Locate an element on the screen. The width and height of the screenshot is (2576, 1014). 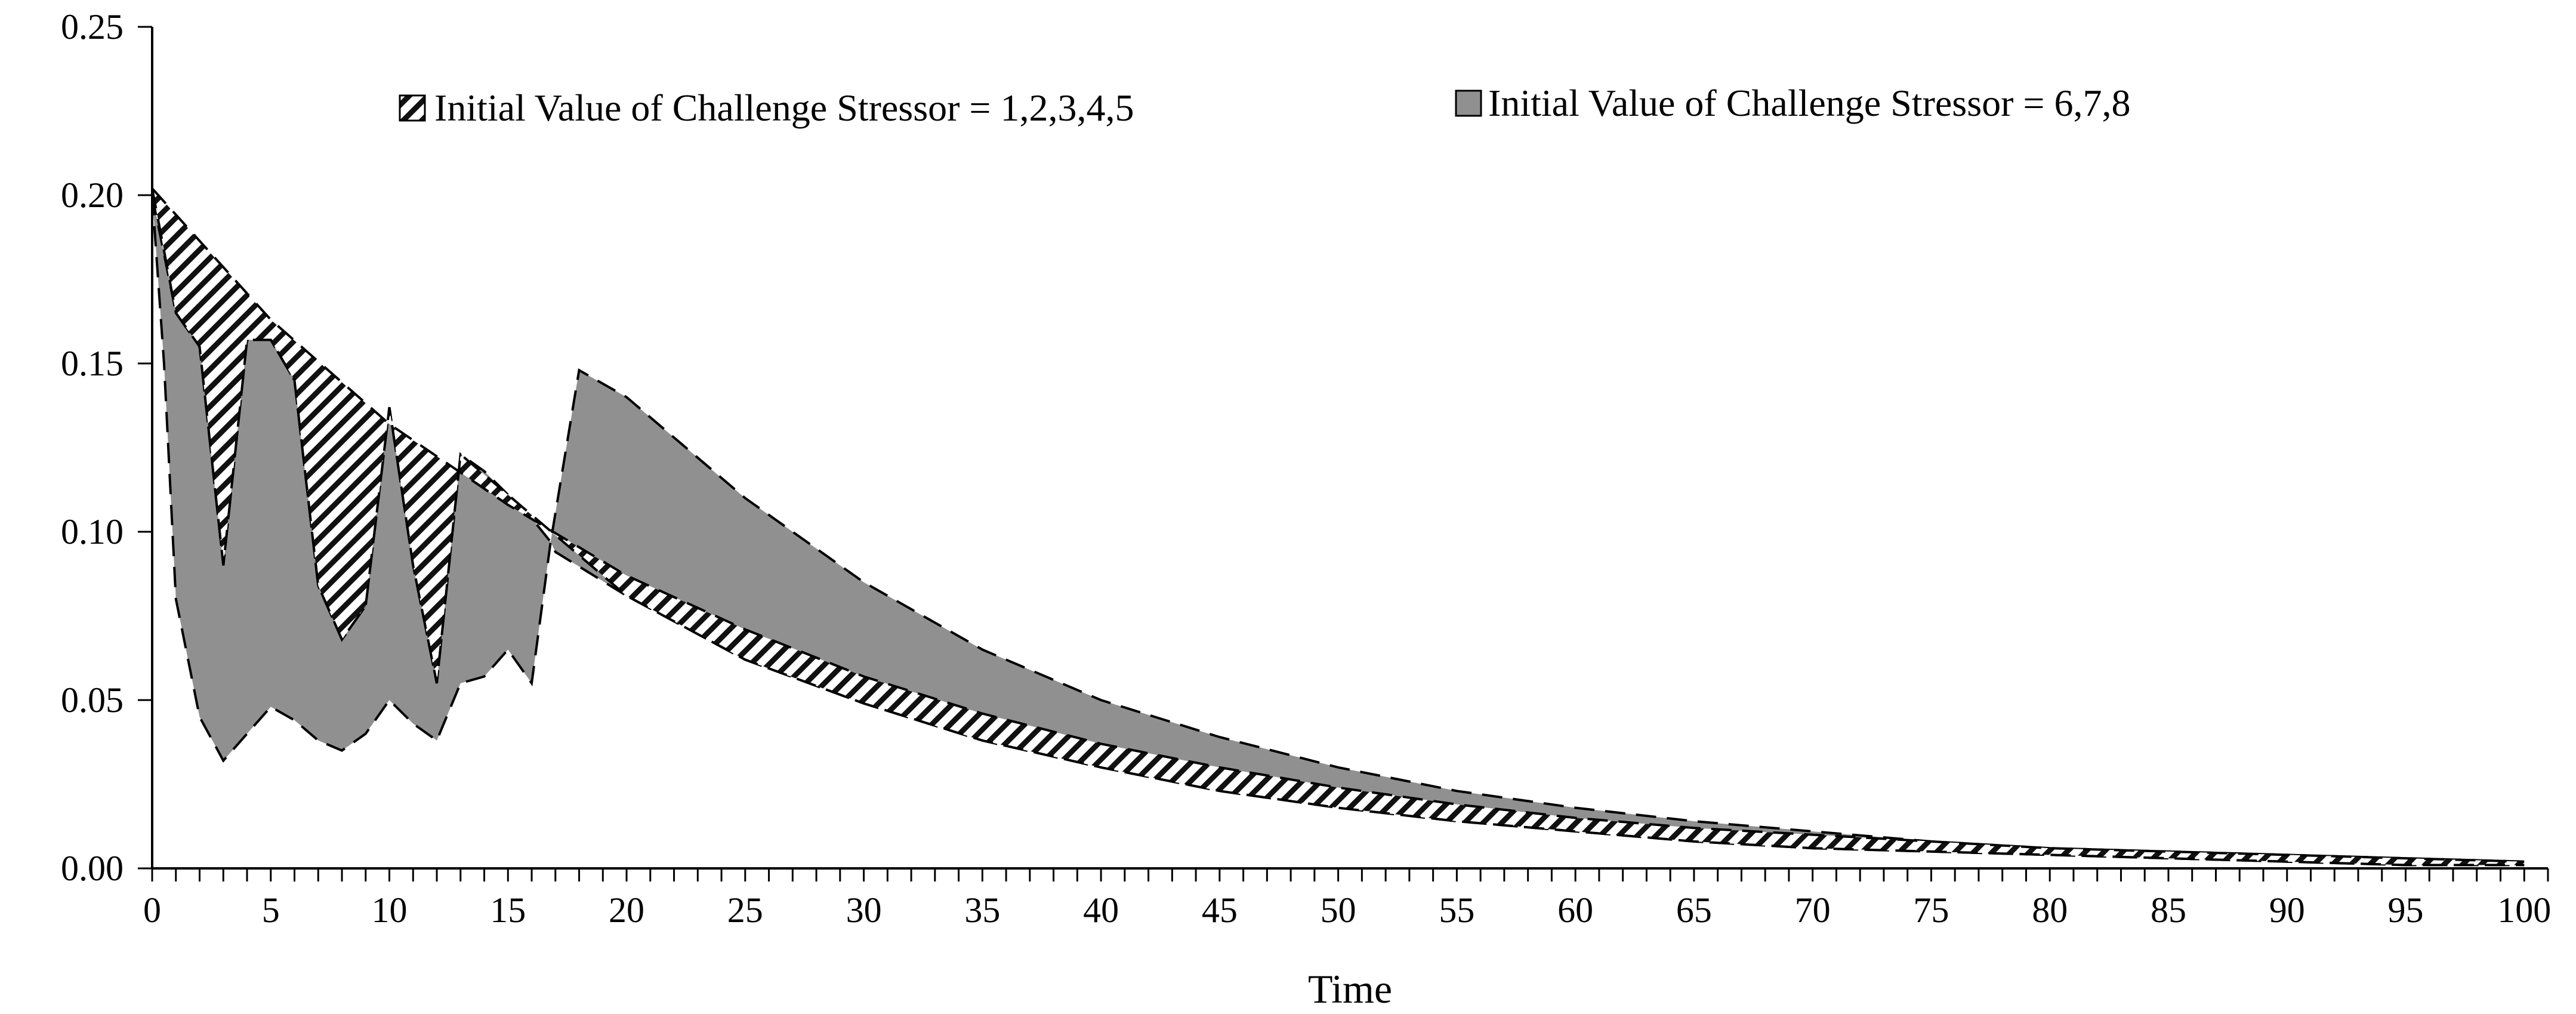
x-axis-title: Time is located at coordinates (1350, 989).